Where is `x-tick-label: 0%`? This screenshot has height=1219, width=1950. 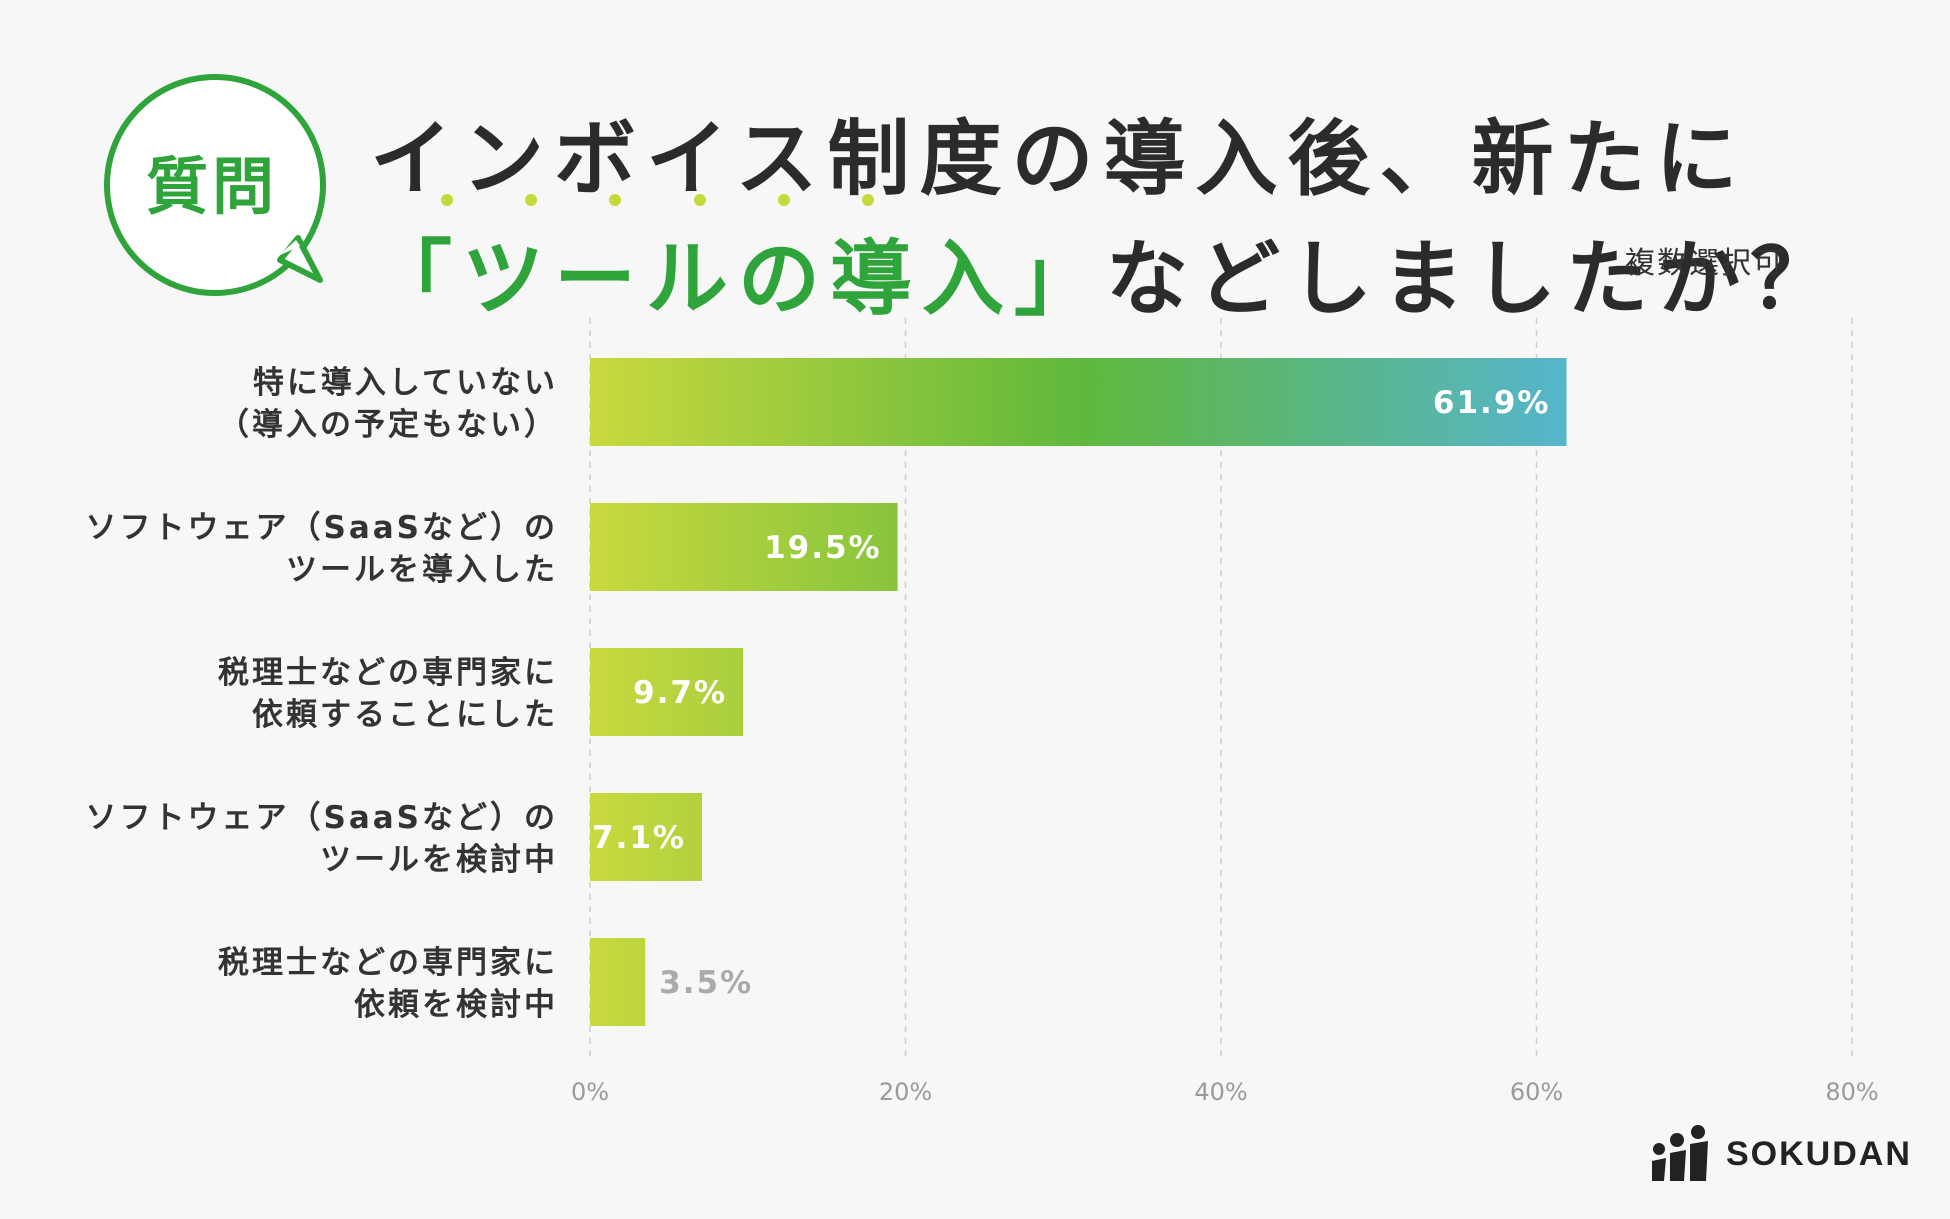
x-tick-label: 0% is located at coordinates (590, 1092).